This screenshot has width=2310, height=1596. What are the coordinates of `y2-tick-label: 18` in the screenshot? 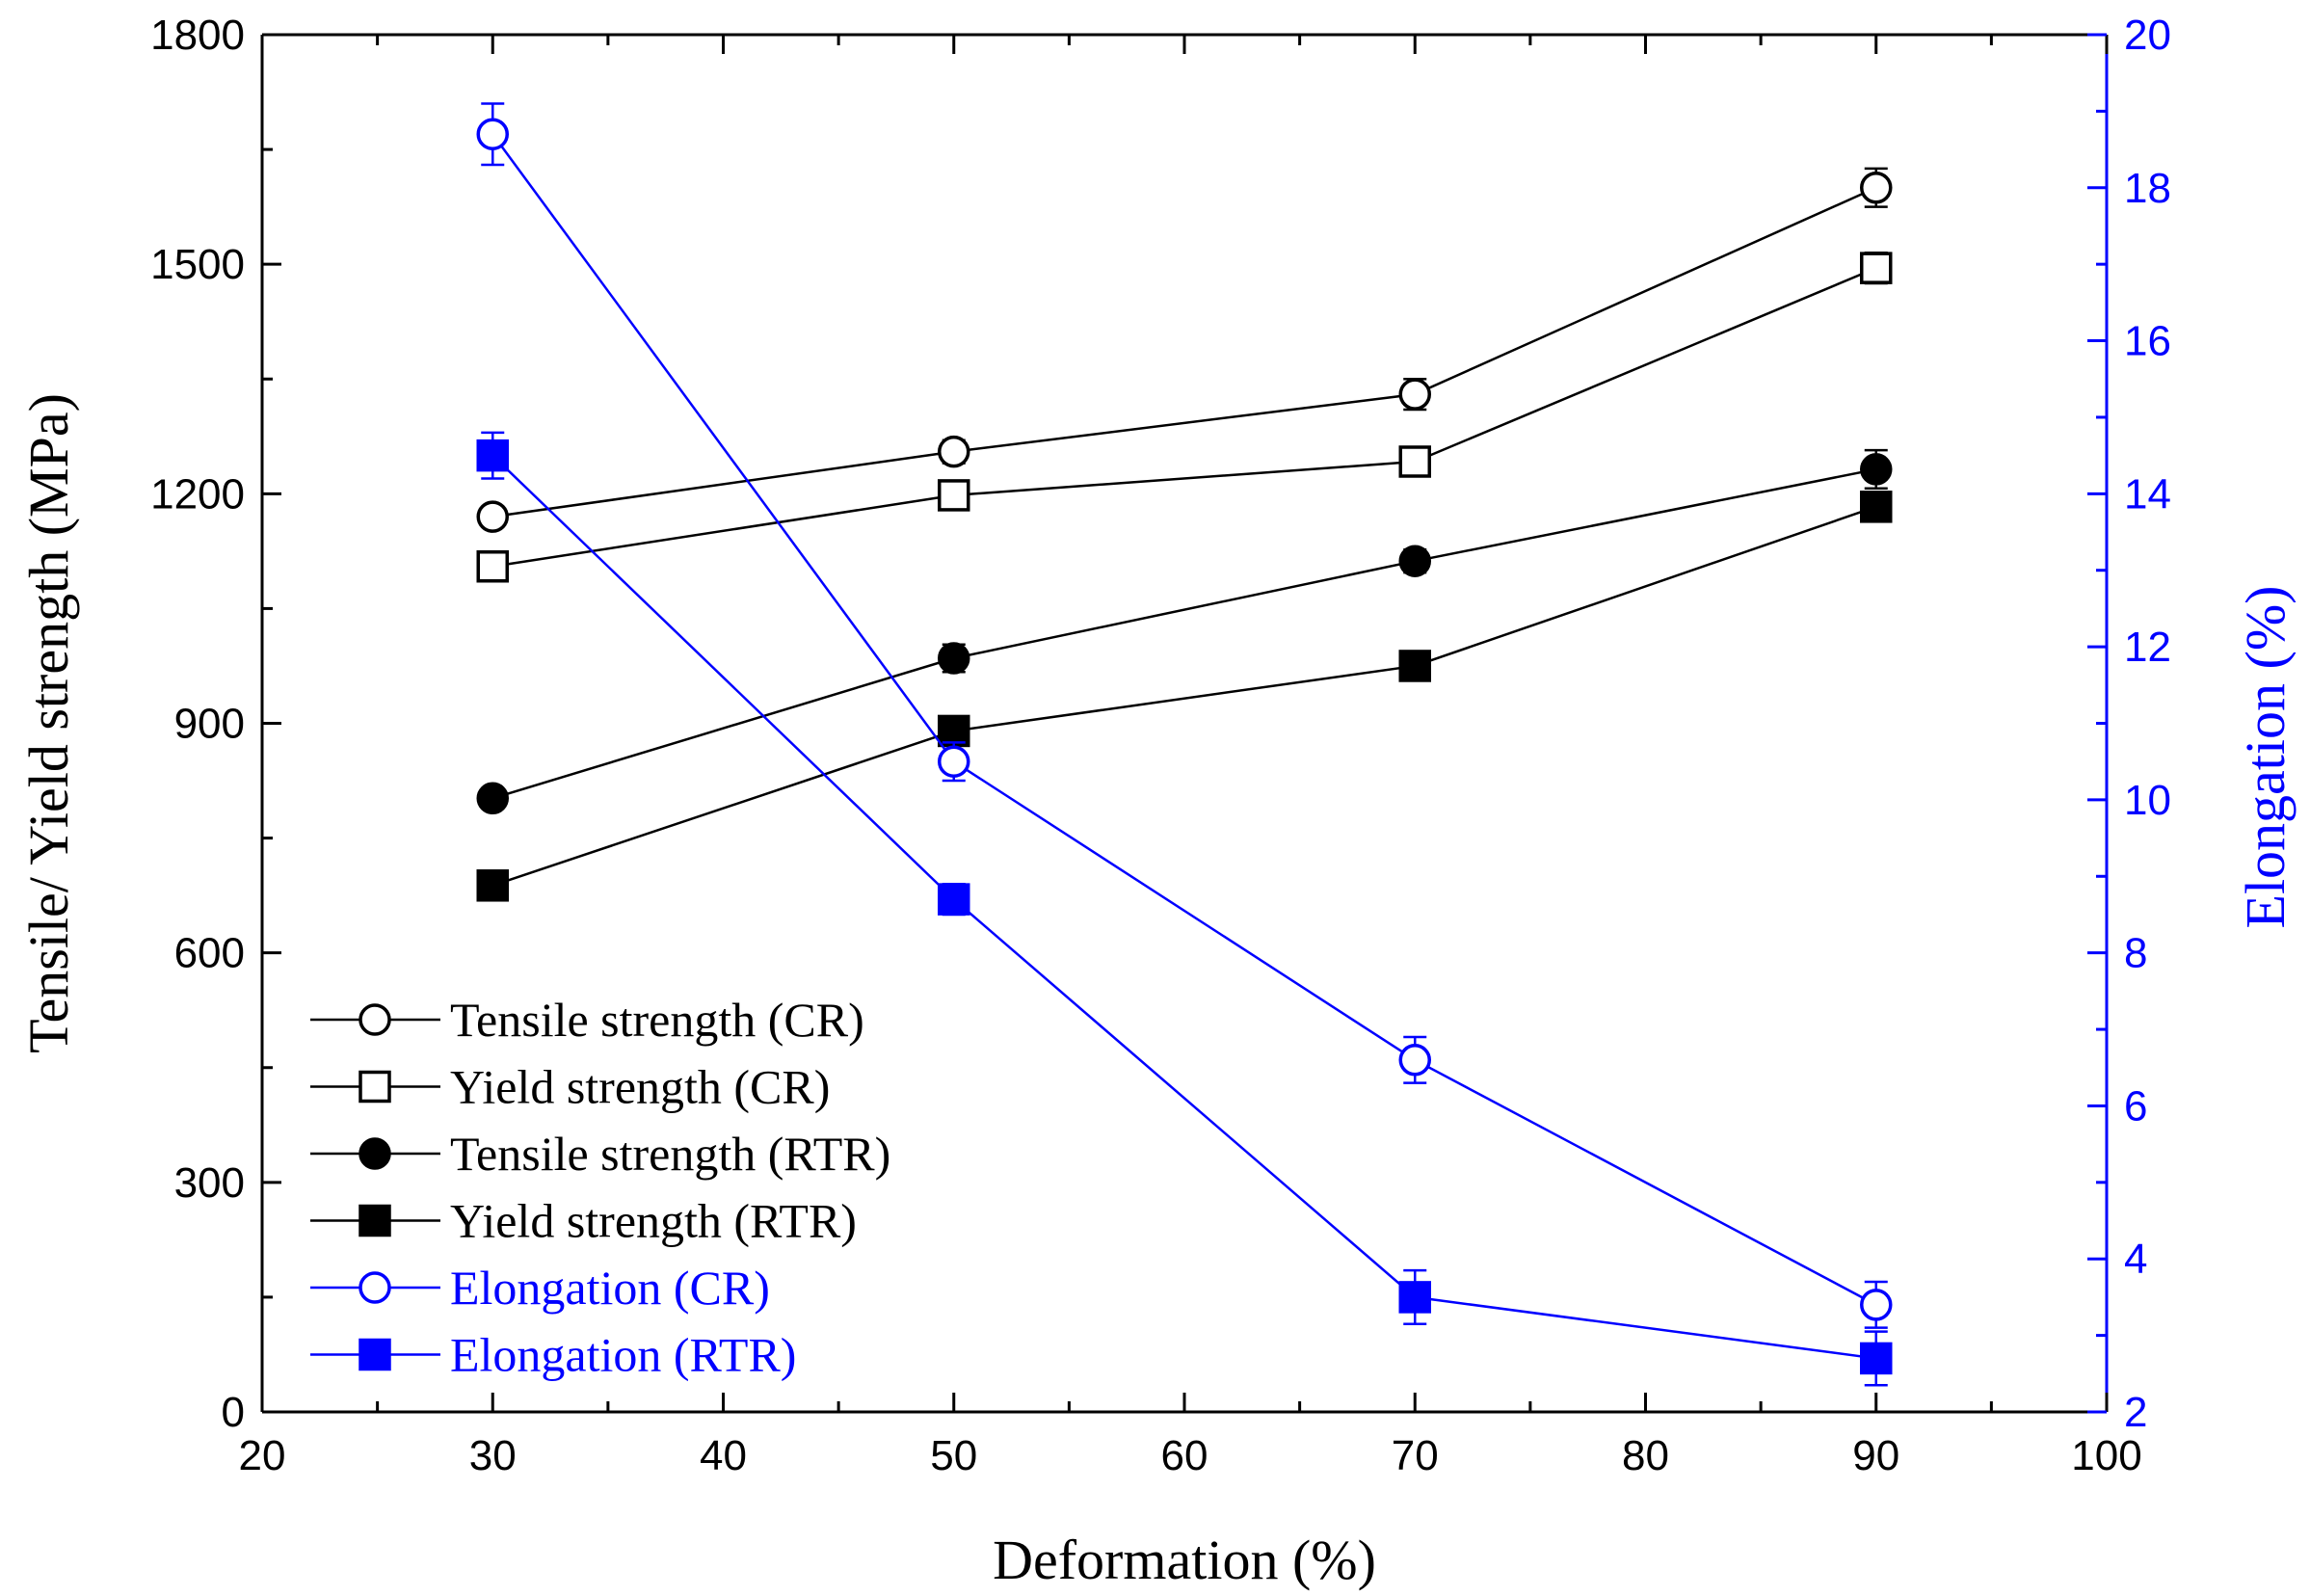 It's located at (2147, 188).